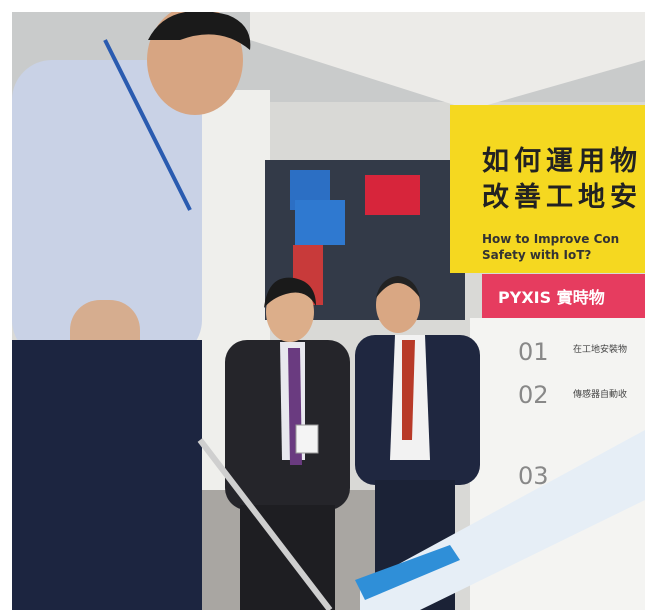 This screenshot has width=645, height=610. I want to click on sign-subtitle: How to Improve Con, so click(550, 239).